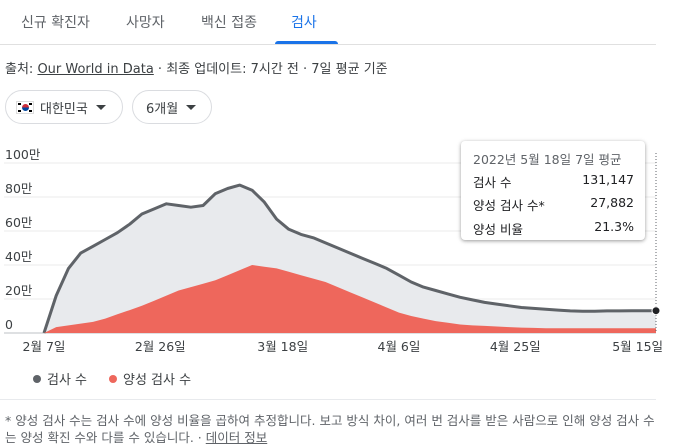 The height and width of the screenshot is (446, 697). I want to click on tooltip-row-positive: 양성 검사 수* 27,882, so click(553, 204).